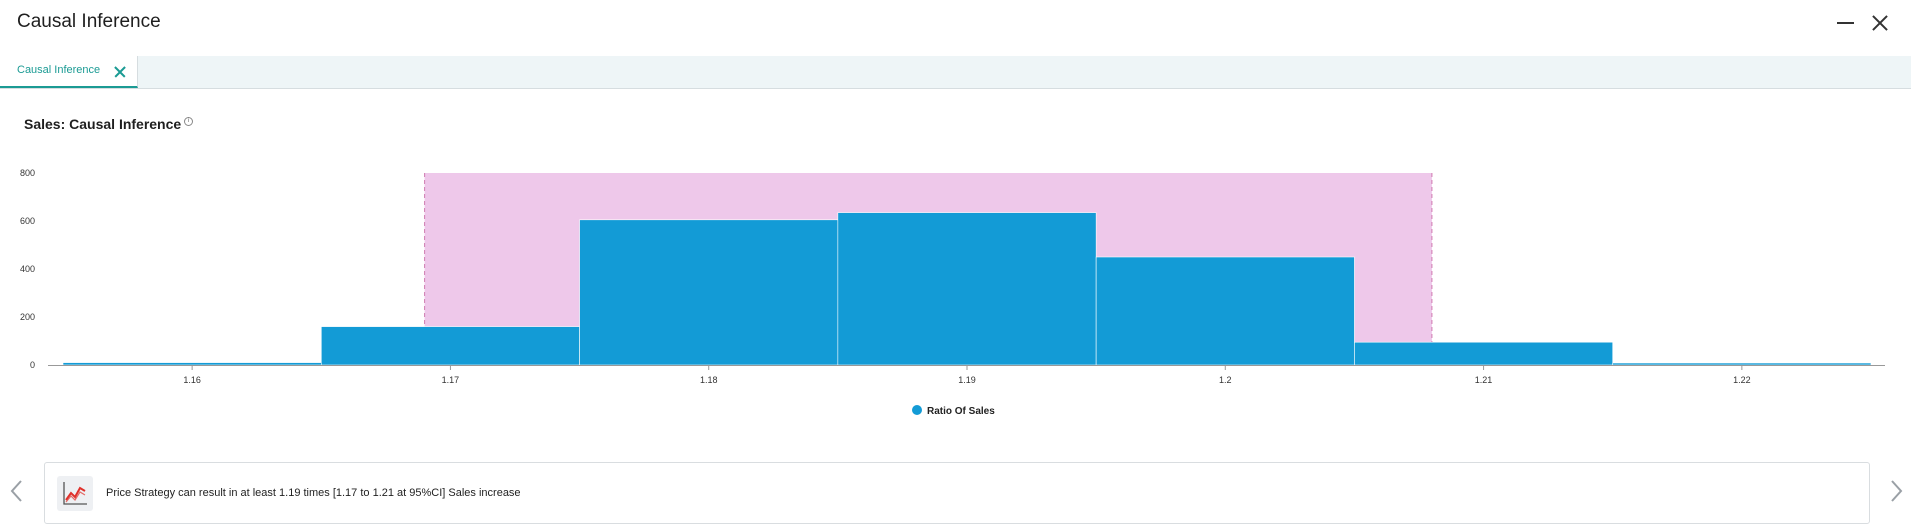 The width and height of the screenshot is (1911, 532). Describe the element at coordinates (17, 491) in the screenshot. I see `previous-insight-chevron-icon` at that location.